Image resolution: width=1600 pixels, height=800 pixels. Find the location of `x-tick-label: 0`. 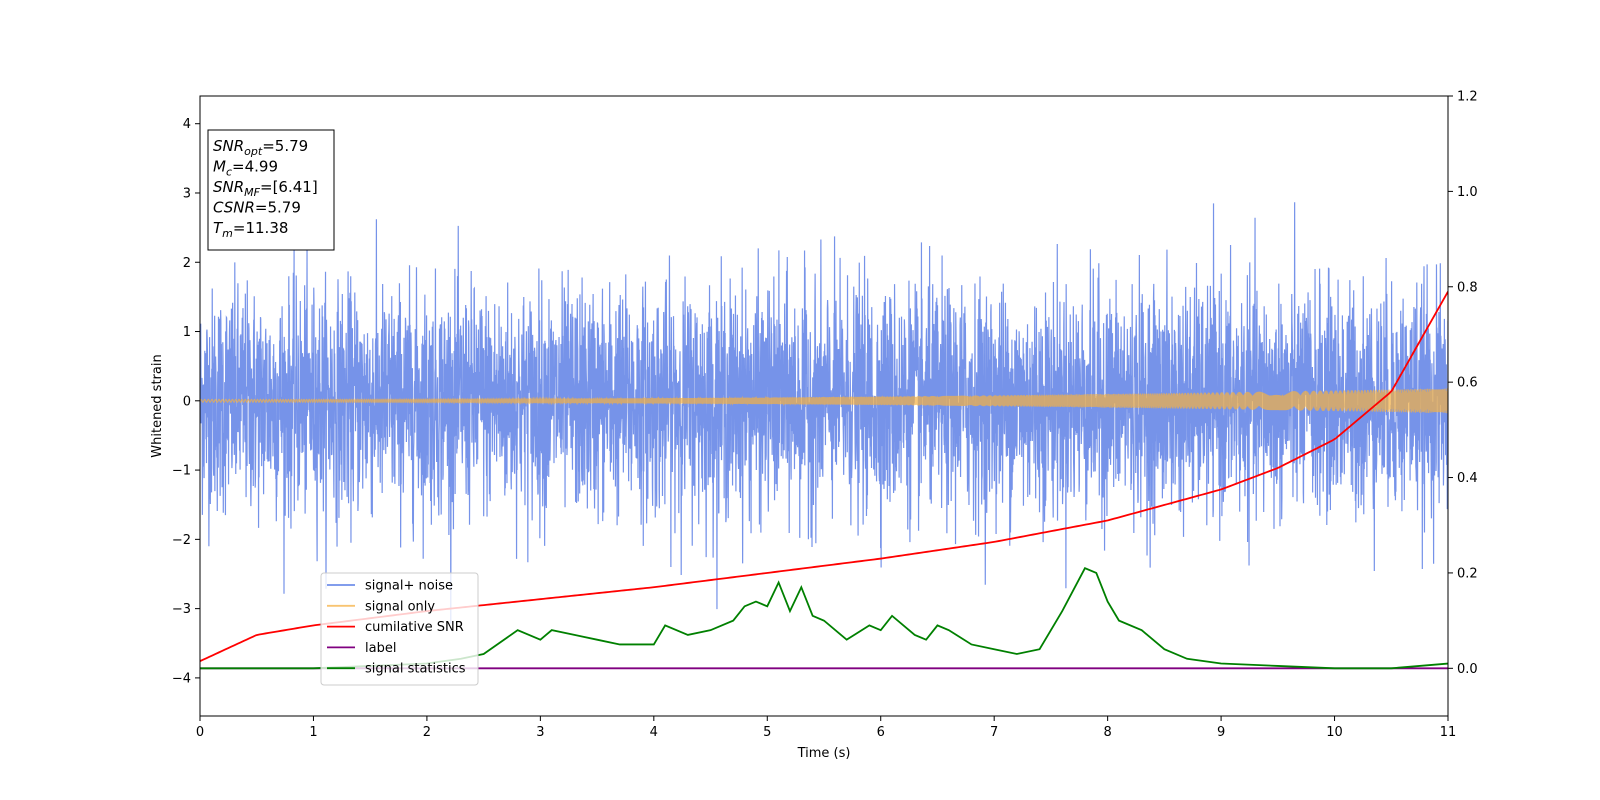

x-tick-label: 0 is located at coordinates (200, 732).